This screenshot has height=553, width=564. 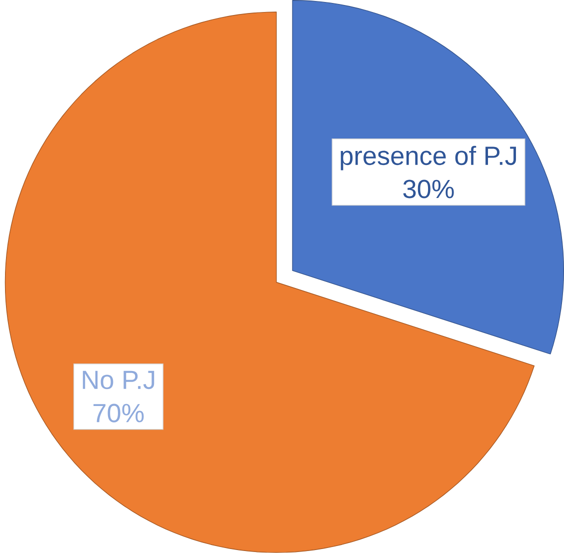 I want to click on data-label: 70%, so click(x=119, y=413).